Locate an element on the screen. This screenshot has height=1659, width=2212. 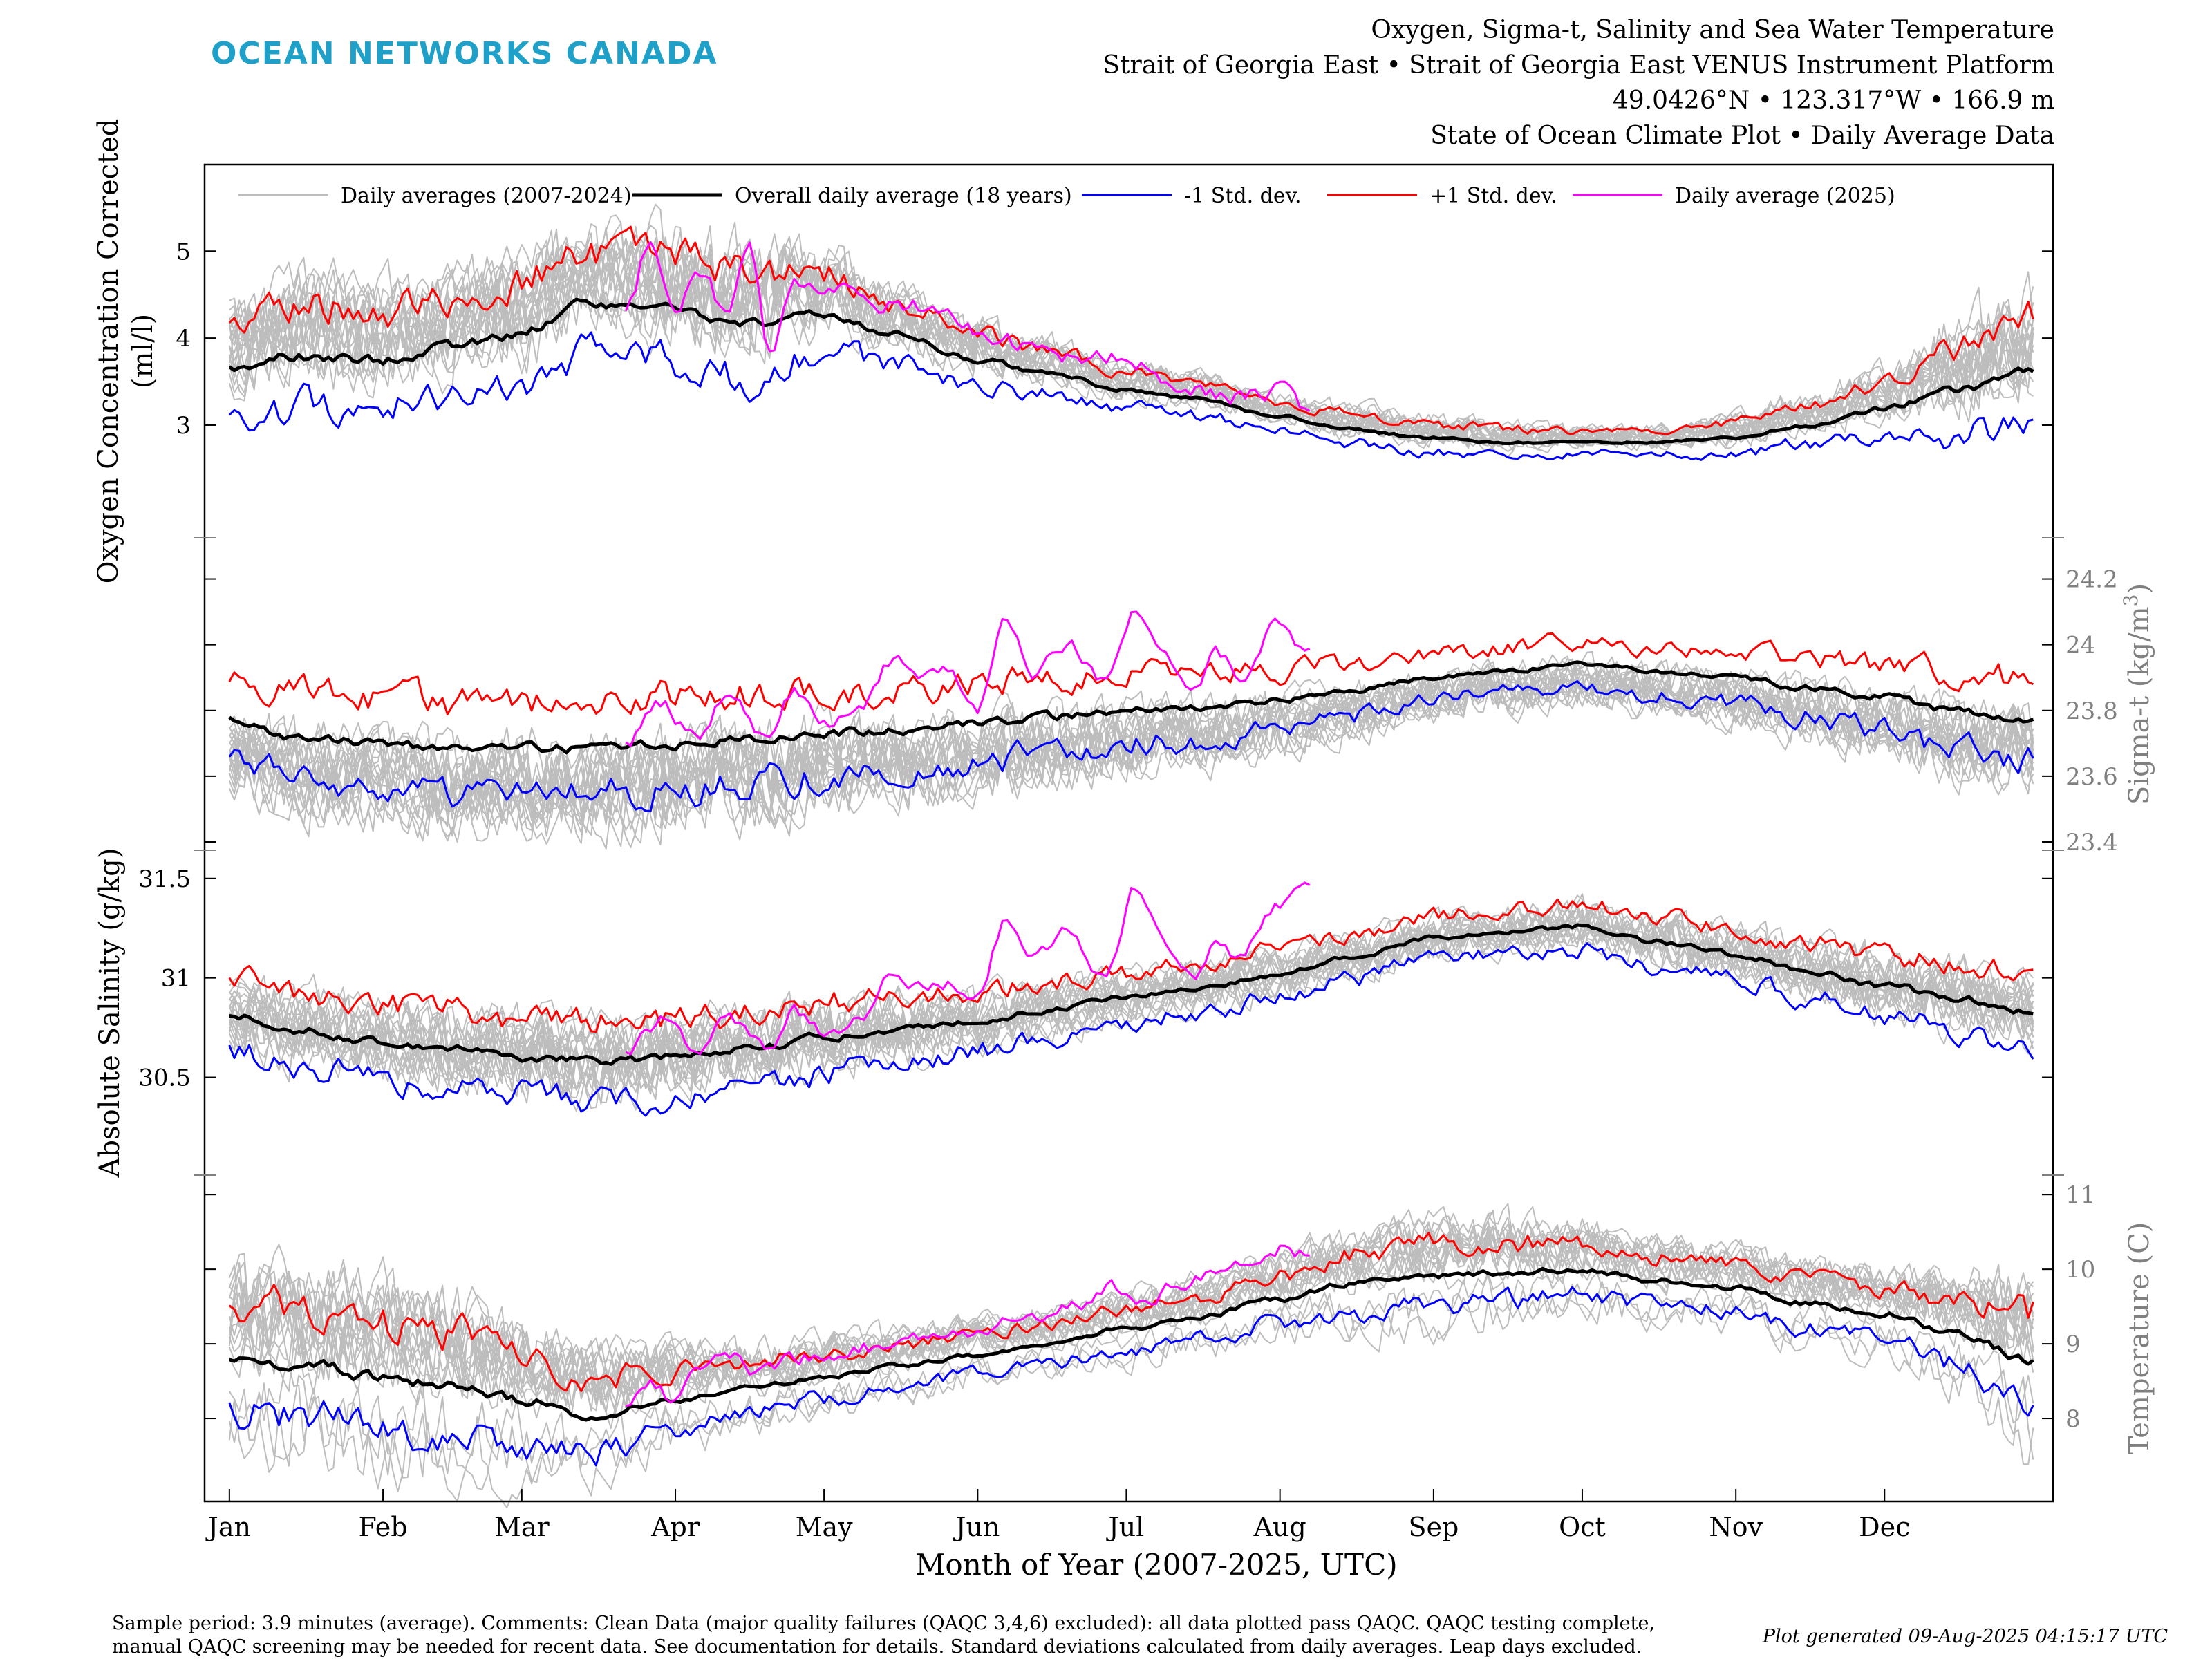
sigma-t-tick-label: 23.6 is located at coordinates (2091, 777).